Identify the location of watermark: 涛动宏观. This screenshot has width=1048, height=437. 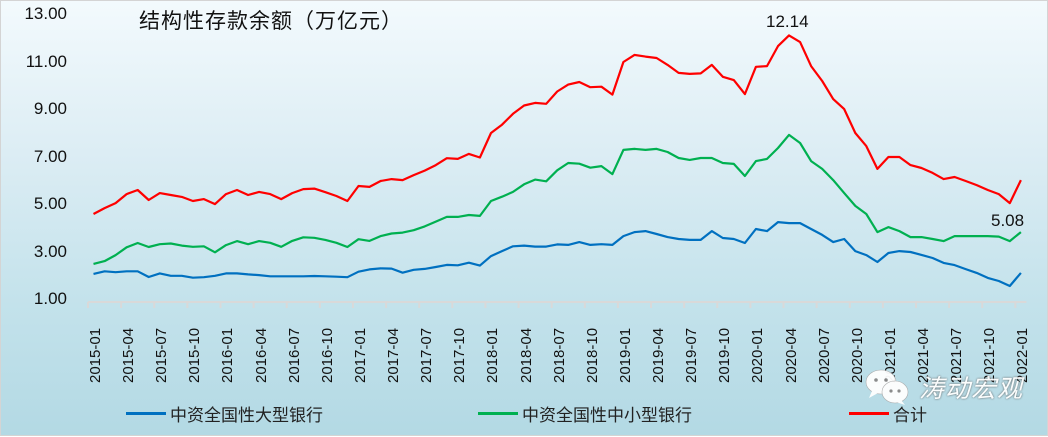
(943, 387).